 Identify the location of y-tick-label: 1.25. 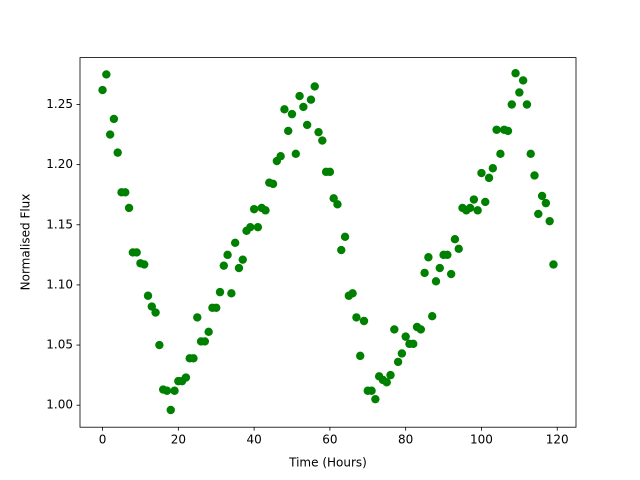
(59, 104).